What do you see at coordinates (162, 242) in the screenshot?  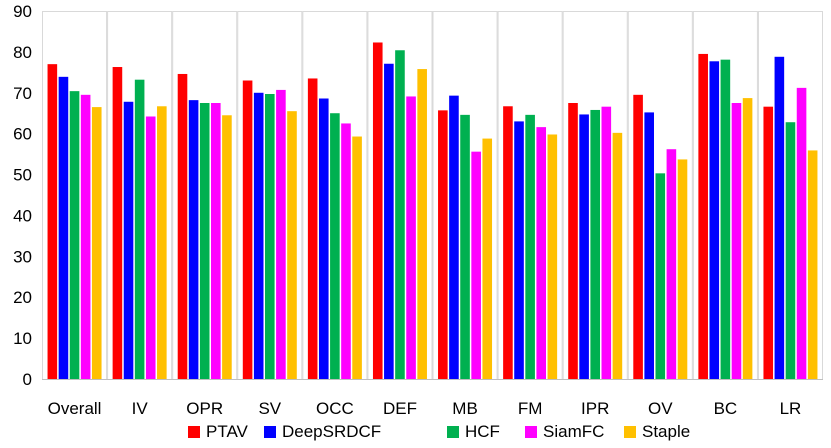 I see `bar-staple-iv` at bounding box center [162, 242].